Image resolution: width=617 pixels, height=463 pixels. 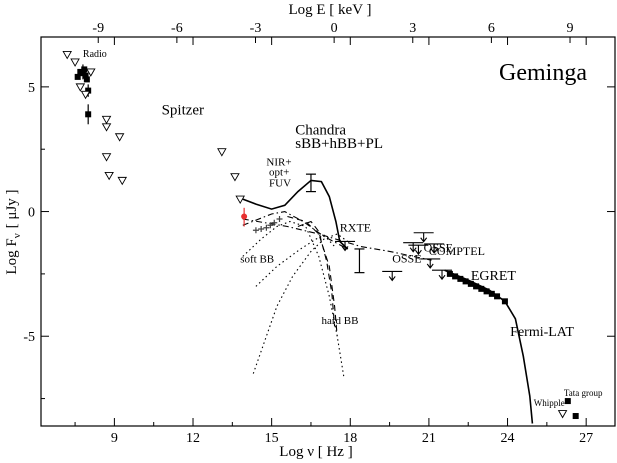 I want to click on model-curve-solid, so click(x=295, y=214).